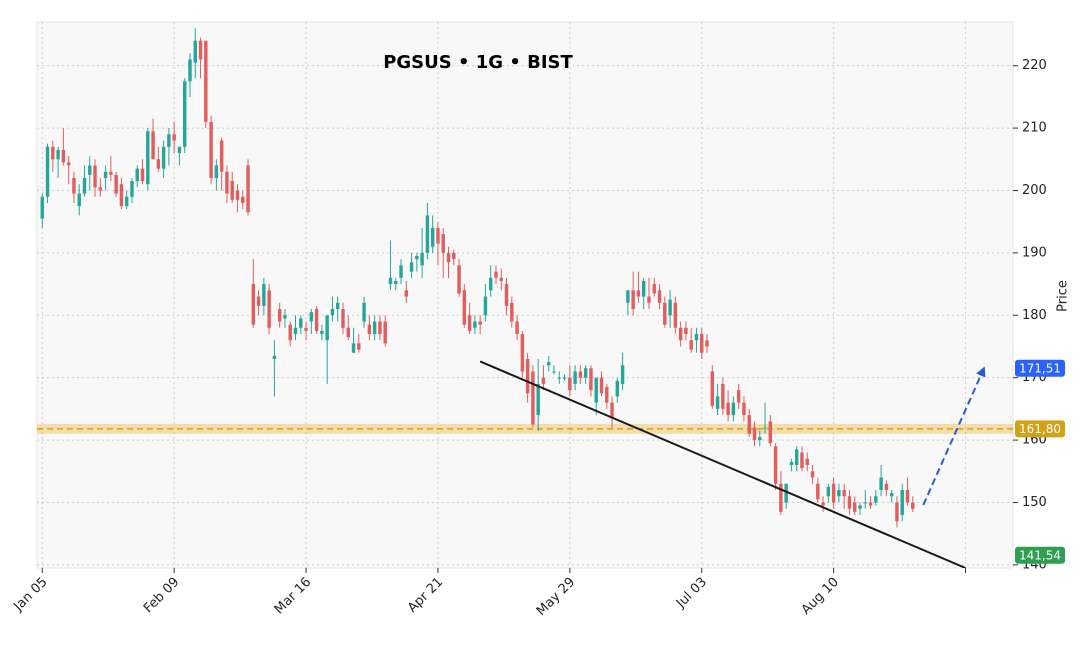  I want to click on price-tag-label: 161,80, so click(1040, 429).